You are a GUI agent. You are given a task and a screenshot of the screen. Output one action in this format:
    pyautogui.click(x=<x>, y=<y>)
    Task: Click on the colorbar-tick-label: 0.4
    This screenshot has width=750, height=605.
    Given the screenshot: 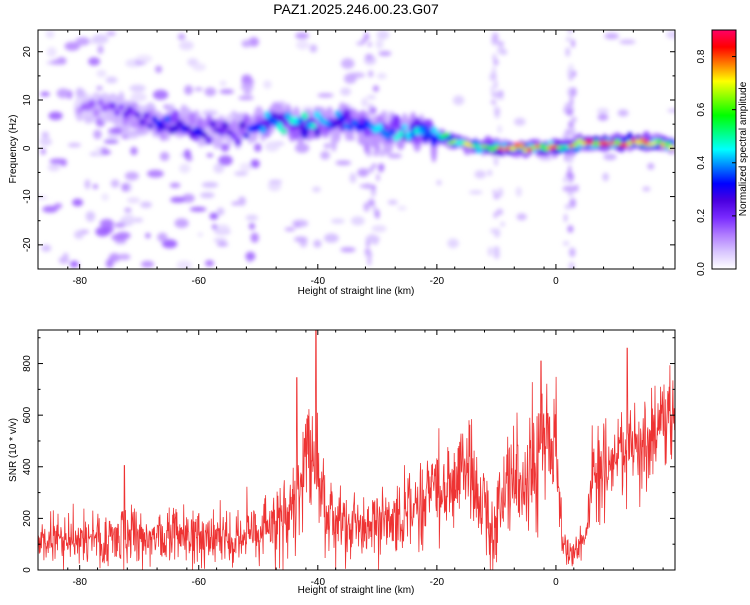 What is the action you would take?
    pyautogui.click(x=701, y=162)
    